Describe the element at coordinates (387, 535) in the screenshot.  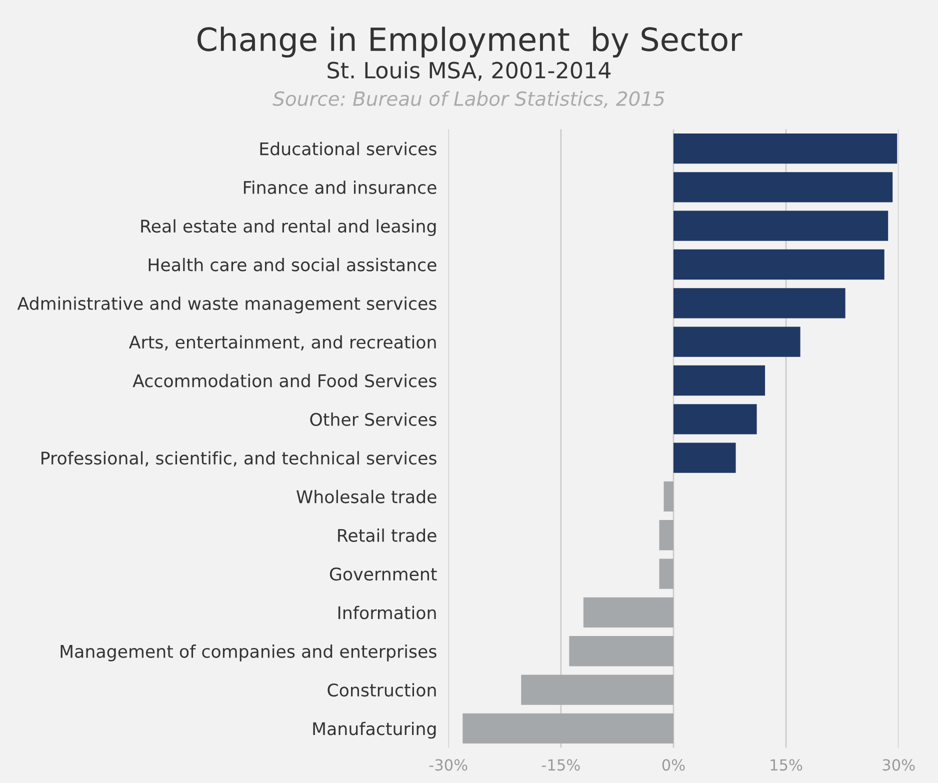
I see `y-tick-label: Retail trade` at that location.